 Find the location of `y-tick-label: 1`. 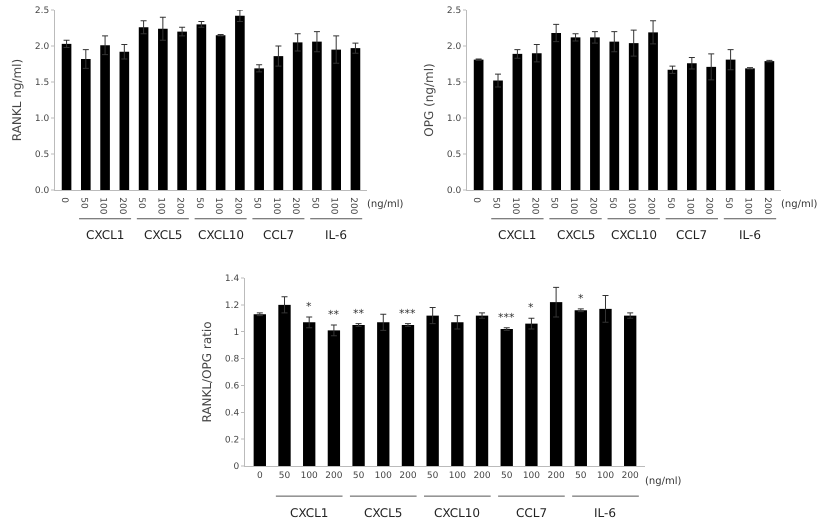

y-tick-label: 1 is located at coordinates (236, 333).